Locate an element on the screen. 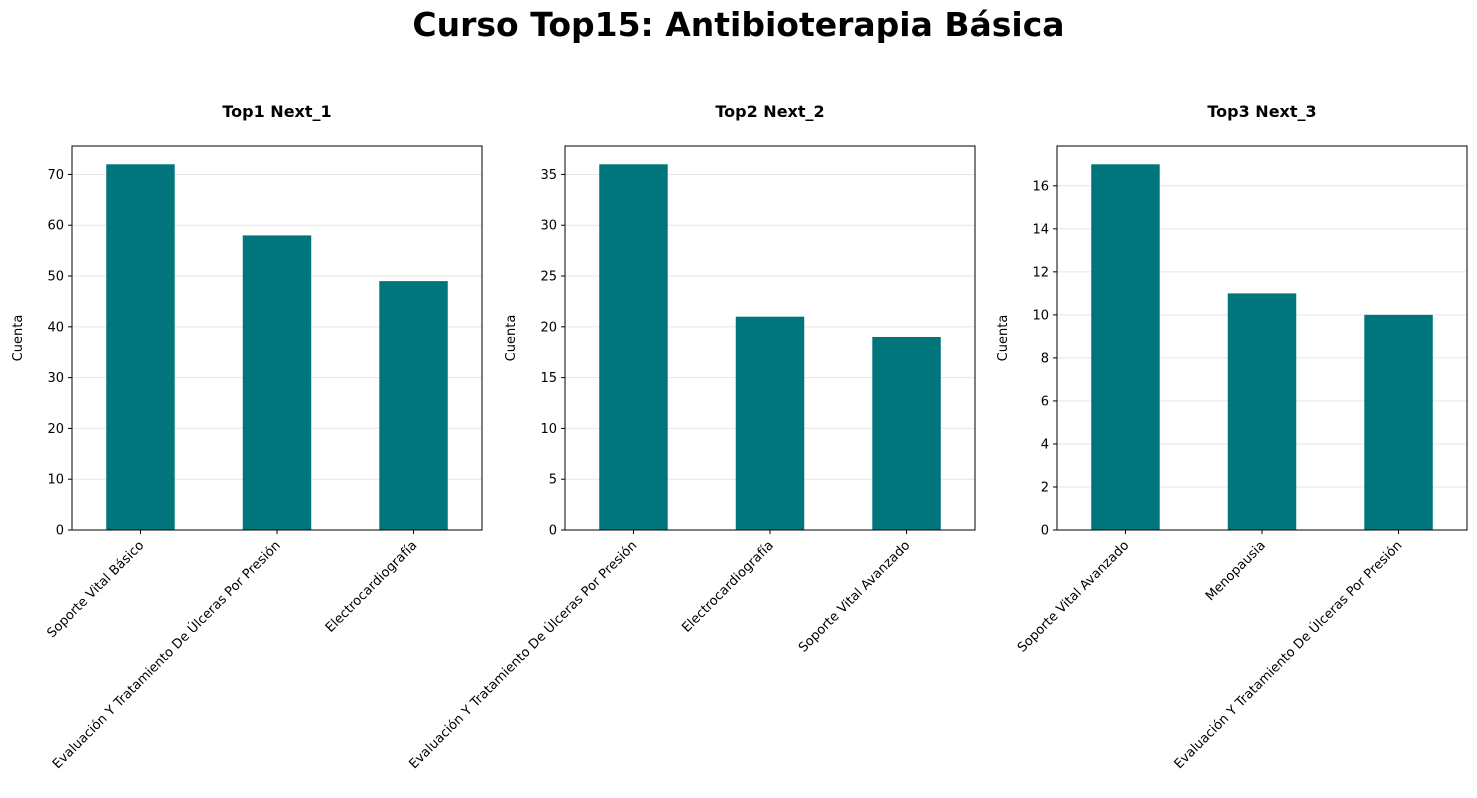 The width and height of the screenshot is (1477, 798). y-tick-label: 40 is located at coordinates (55, 327).